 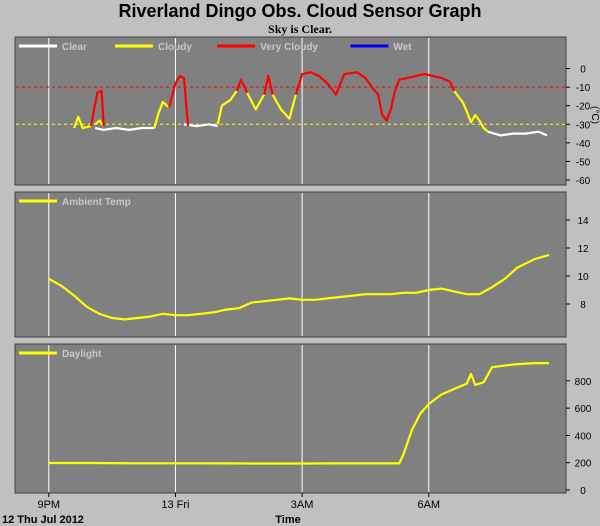 I want to click on legend-label: Clear, so click(x=74, y=47).